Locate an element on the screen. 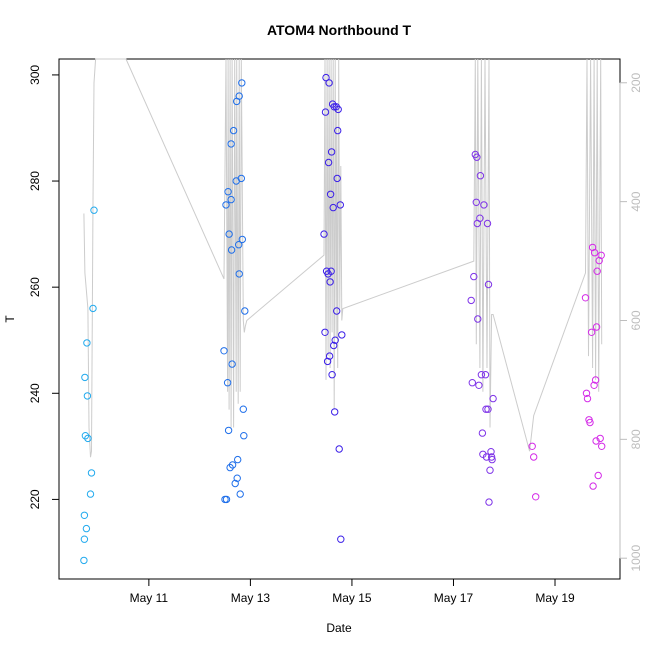  y2-tick-label: 400 is located at coordinates (636, 201).